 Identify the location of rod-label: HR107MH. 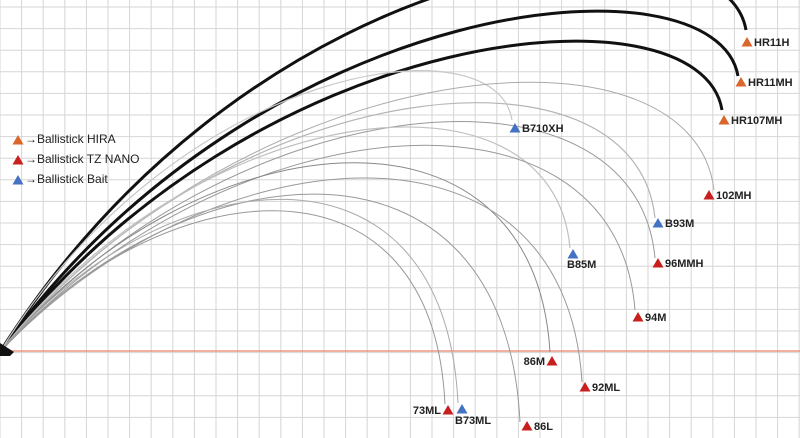
(756, 121).